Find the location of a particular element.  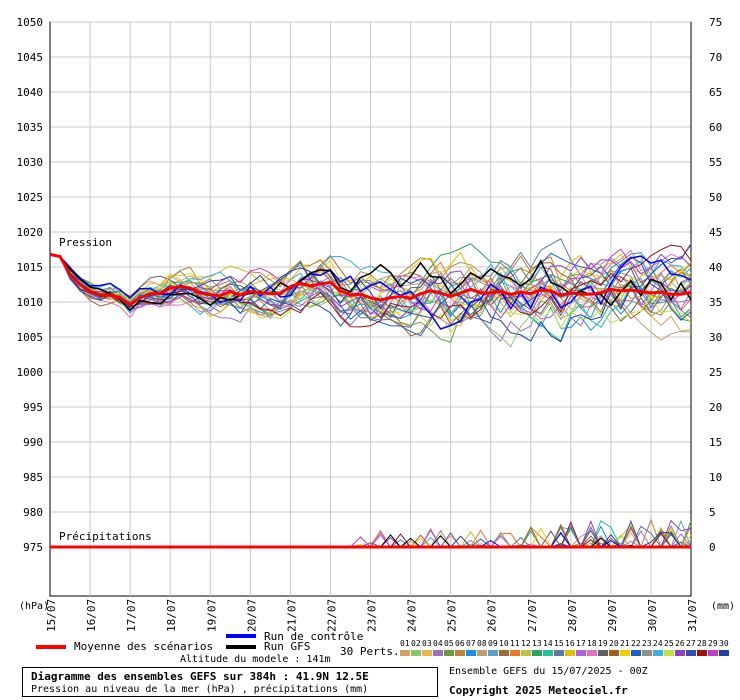

pert-number: 26 is located at coordinates (680, 643).